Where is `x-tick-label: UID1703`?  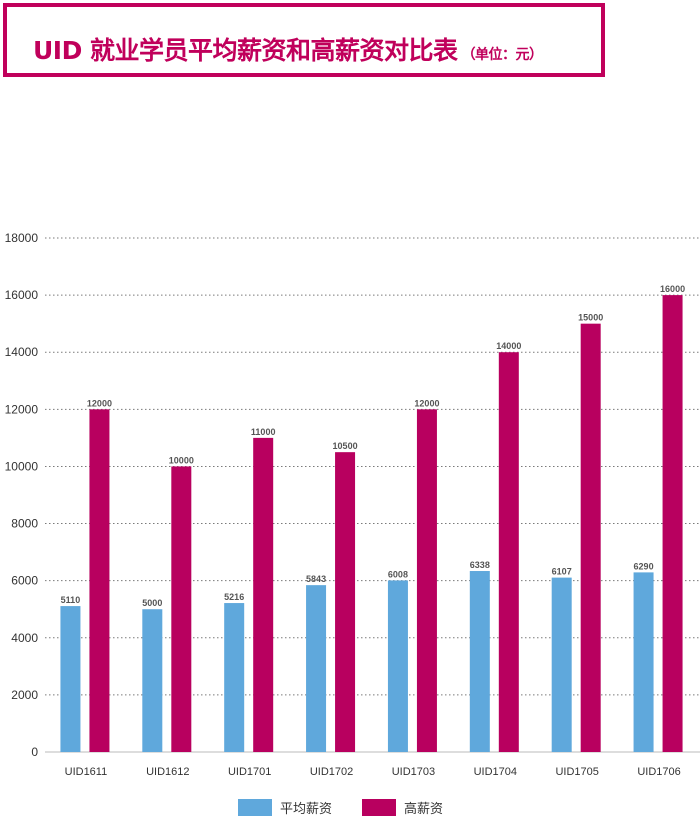
x-tick-label: UID1703 is located at coordinates (413, 772).